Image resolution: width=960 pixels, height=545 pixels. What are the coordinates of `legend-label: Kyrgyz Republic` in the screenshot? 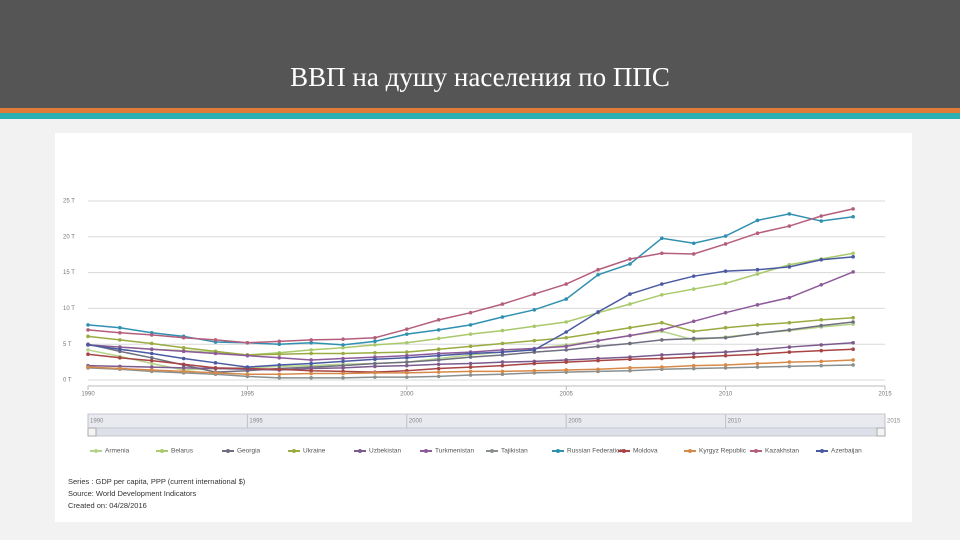 It's located at (723, 451).